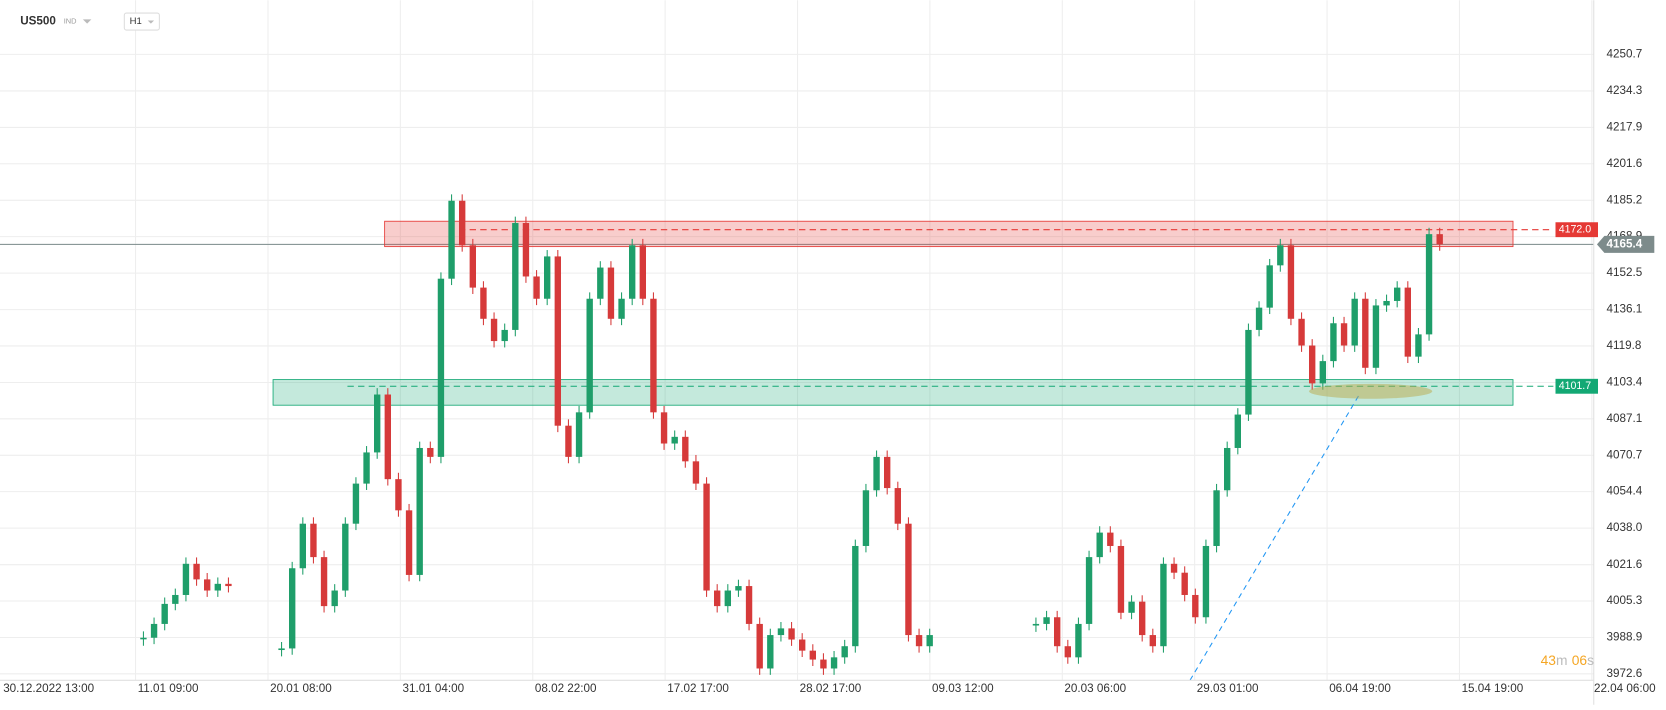 Image resolution: width=1666 pixels, height=710 pixels. Describe the element at coordinates (433, 688) in the screenshot. I see `x-tick-label: 31.01 04:00` at that location.